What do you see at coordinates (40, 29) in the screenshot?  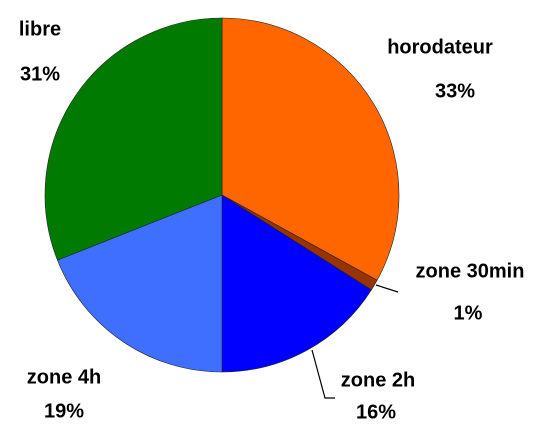 I see `slice-label: libre` at bounding box center [40, 29].